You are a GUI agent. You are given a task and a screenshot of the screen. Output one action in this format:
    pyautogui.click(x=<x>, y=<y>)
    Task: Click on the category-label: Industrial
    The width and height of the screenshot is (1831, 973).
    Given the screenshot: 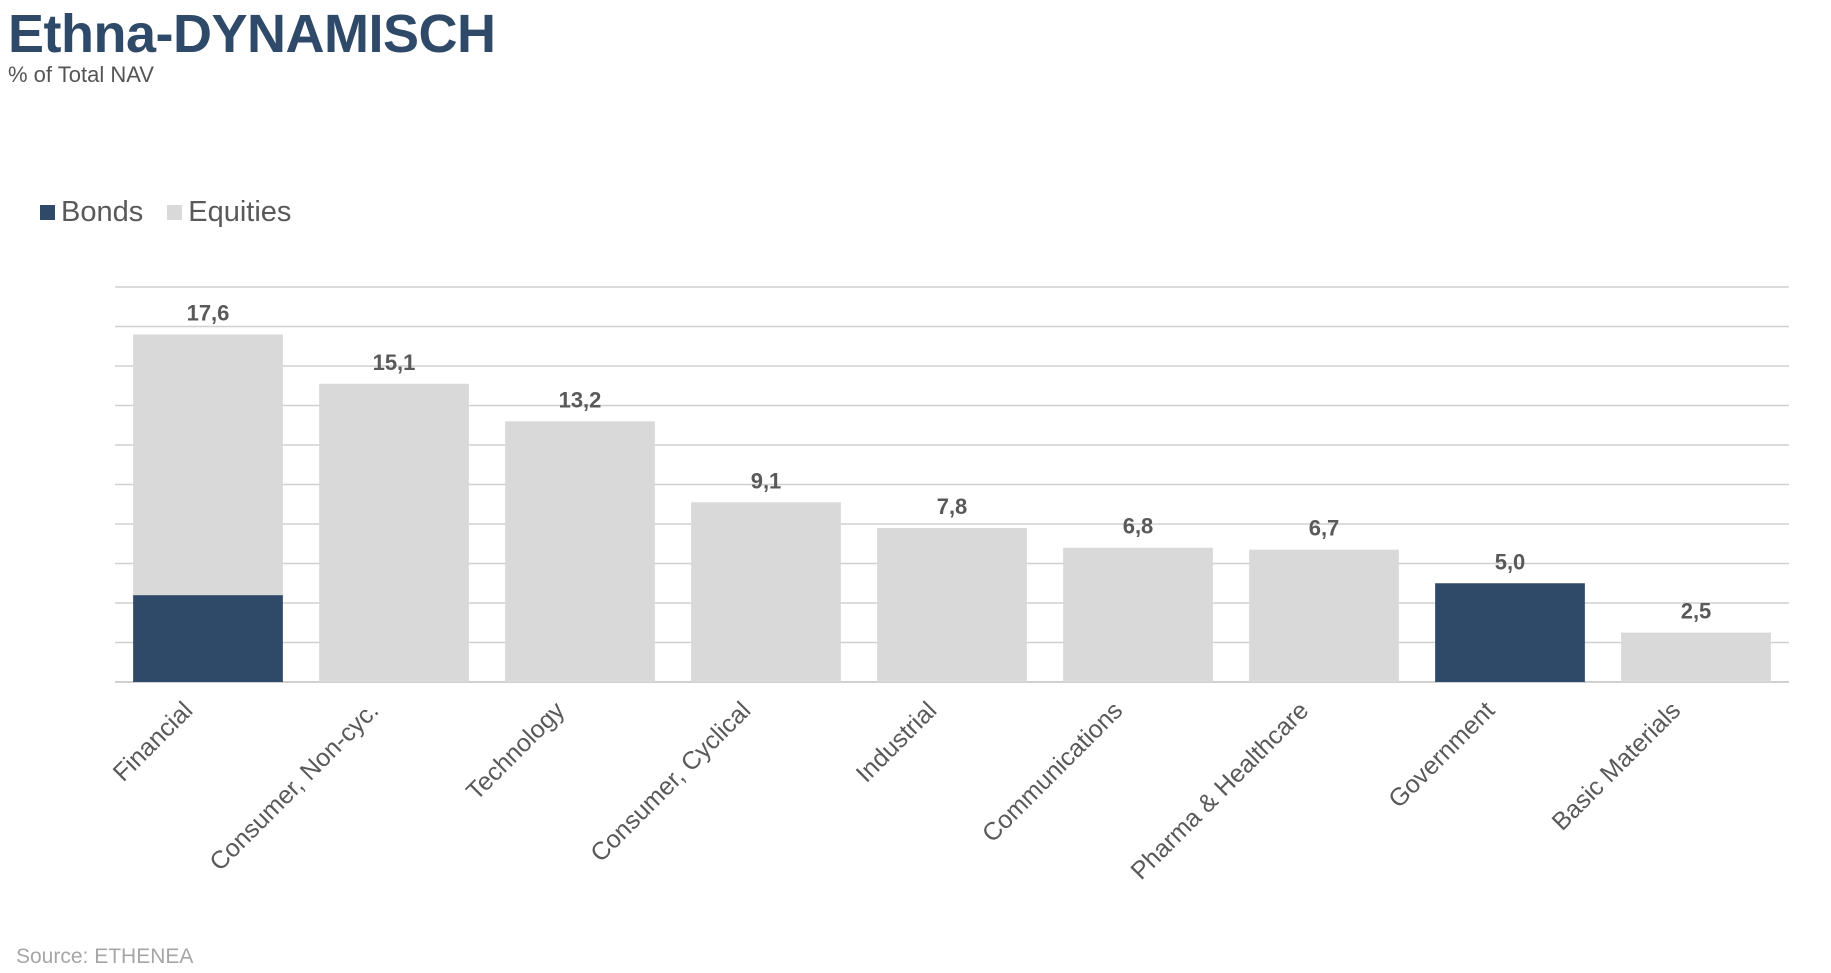 What is the action you would take?
    pyautogui.click(x=897, y=742)
    